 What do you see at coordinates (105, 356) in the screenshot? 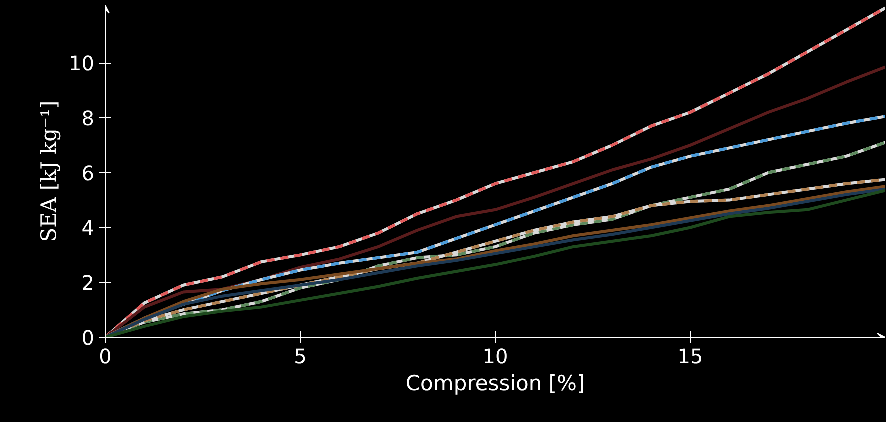
I see `x-tick-label: 0` at bounding box center [105, 356].